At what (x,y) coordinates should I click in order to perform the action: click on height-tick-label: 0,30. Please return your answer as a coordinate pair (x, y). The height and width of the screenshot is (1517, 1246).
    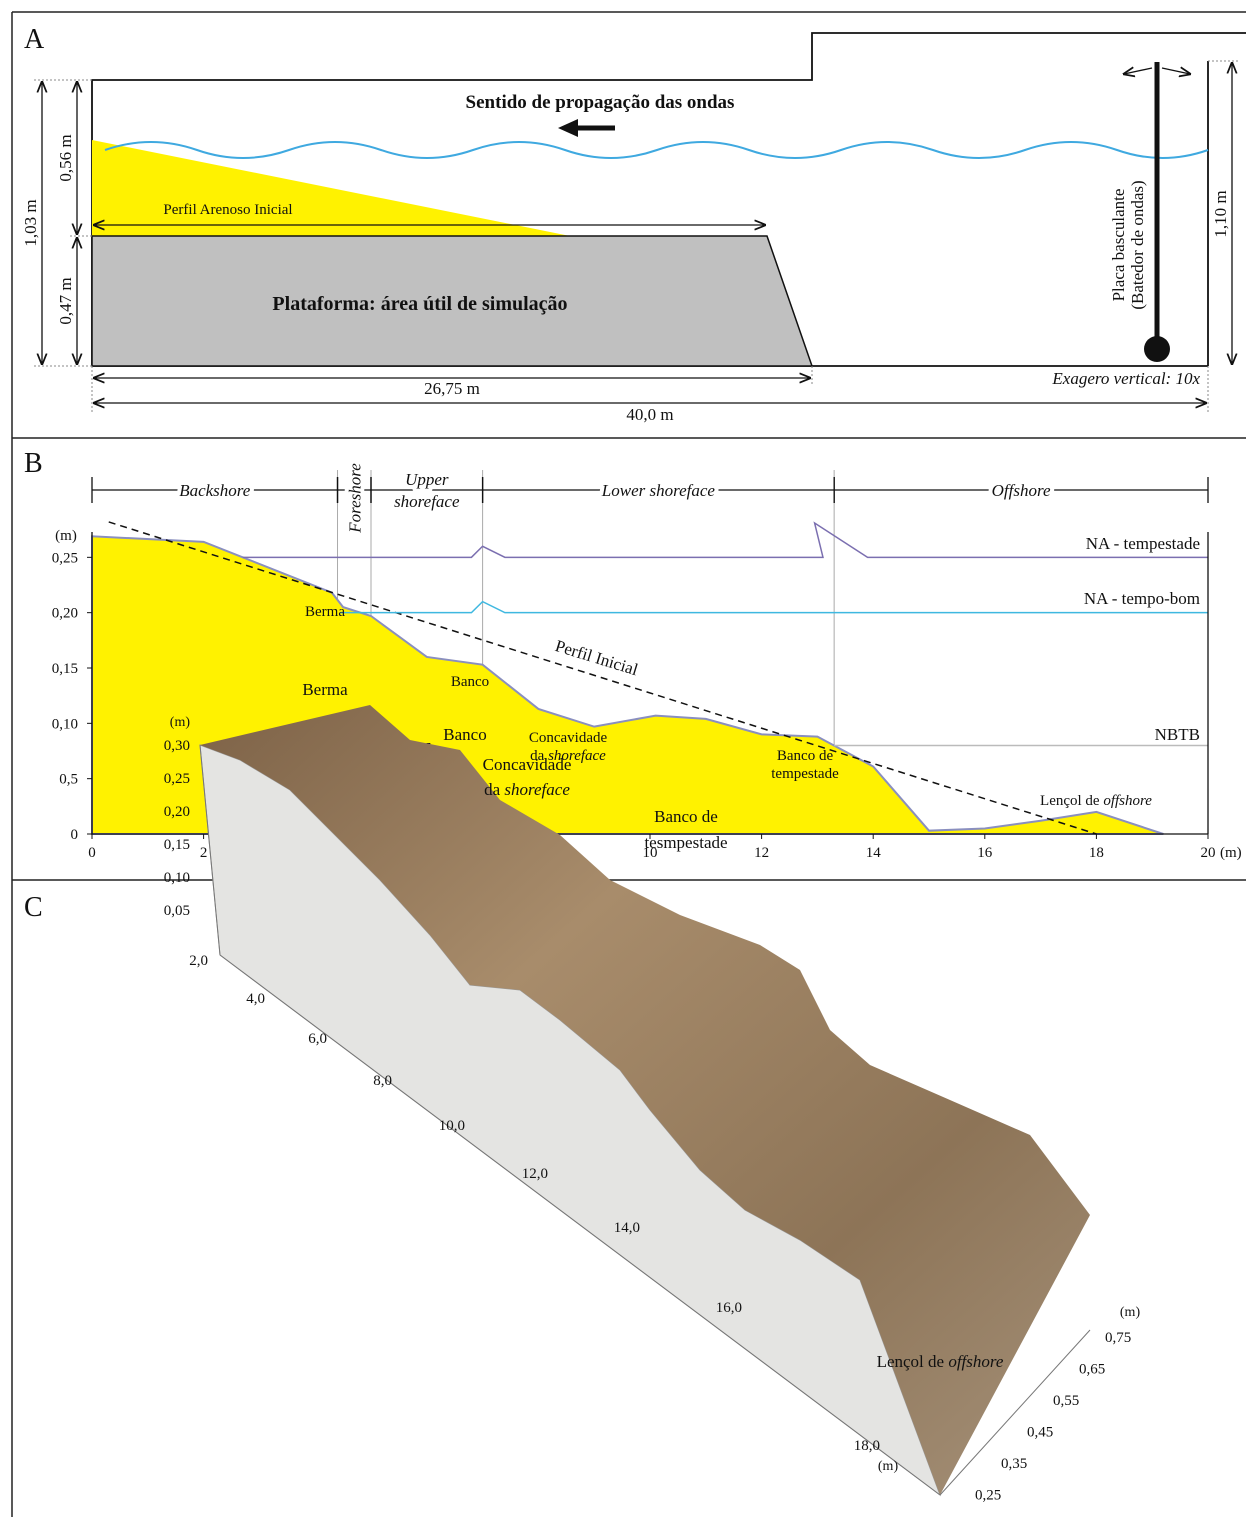
    Looking at the image, I should click on (177, 746).